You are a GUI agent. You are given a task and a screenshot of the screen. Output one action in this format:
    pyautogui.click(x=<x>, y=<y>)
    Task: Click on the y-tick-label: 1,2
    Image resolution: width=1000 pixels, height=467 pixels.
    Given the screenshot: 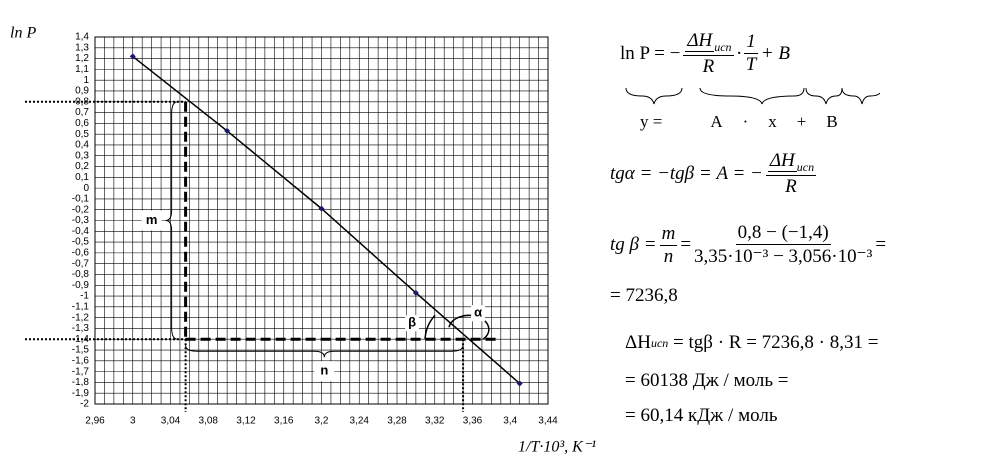 What is the action you would take?
    pyautogui.click(x=82, y=58)
    